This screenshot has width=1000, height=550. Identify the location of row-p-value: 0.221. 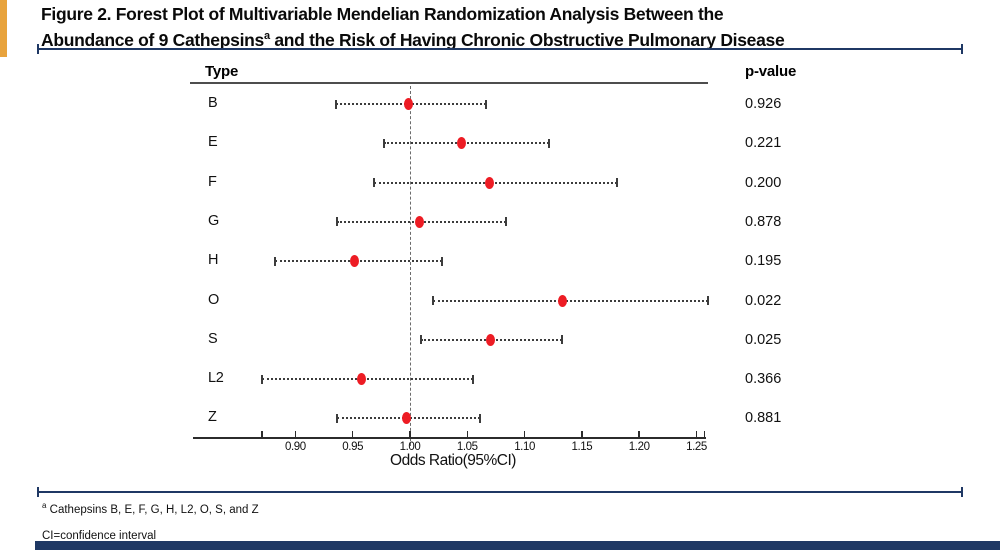
(763, 143).